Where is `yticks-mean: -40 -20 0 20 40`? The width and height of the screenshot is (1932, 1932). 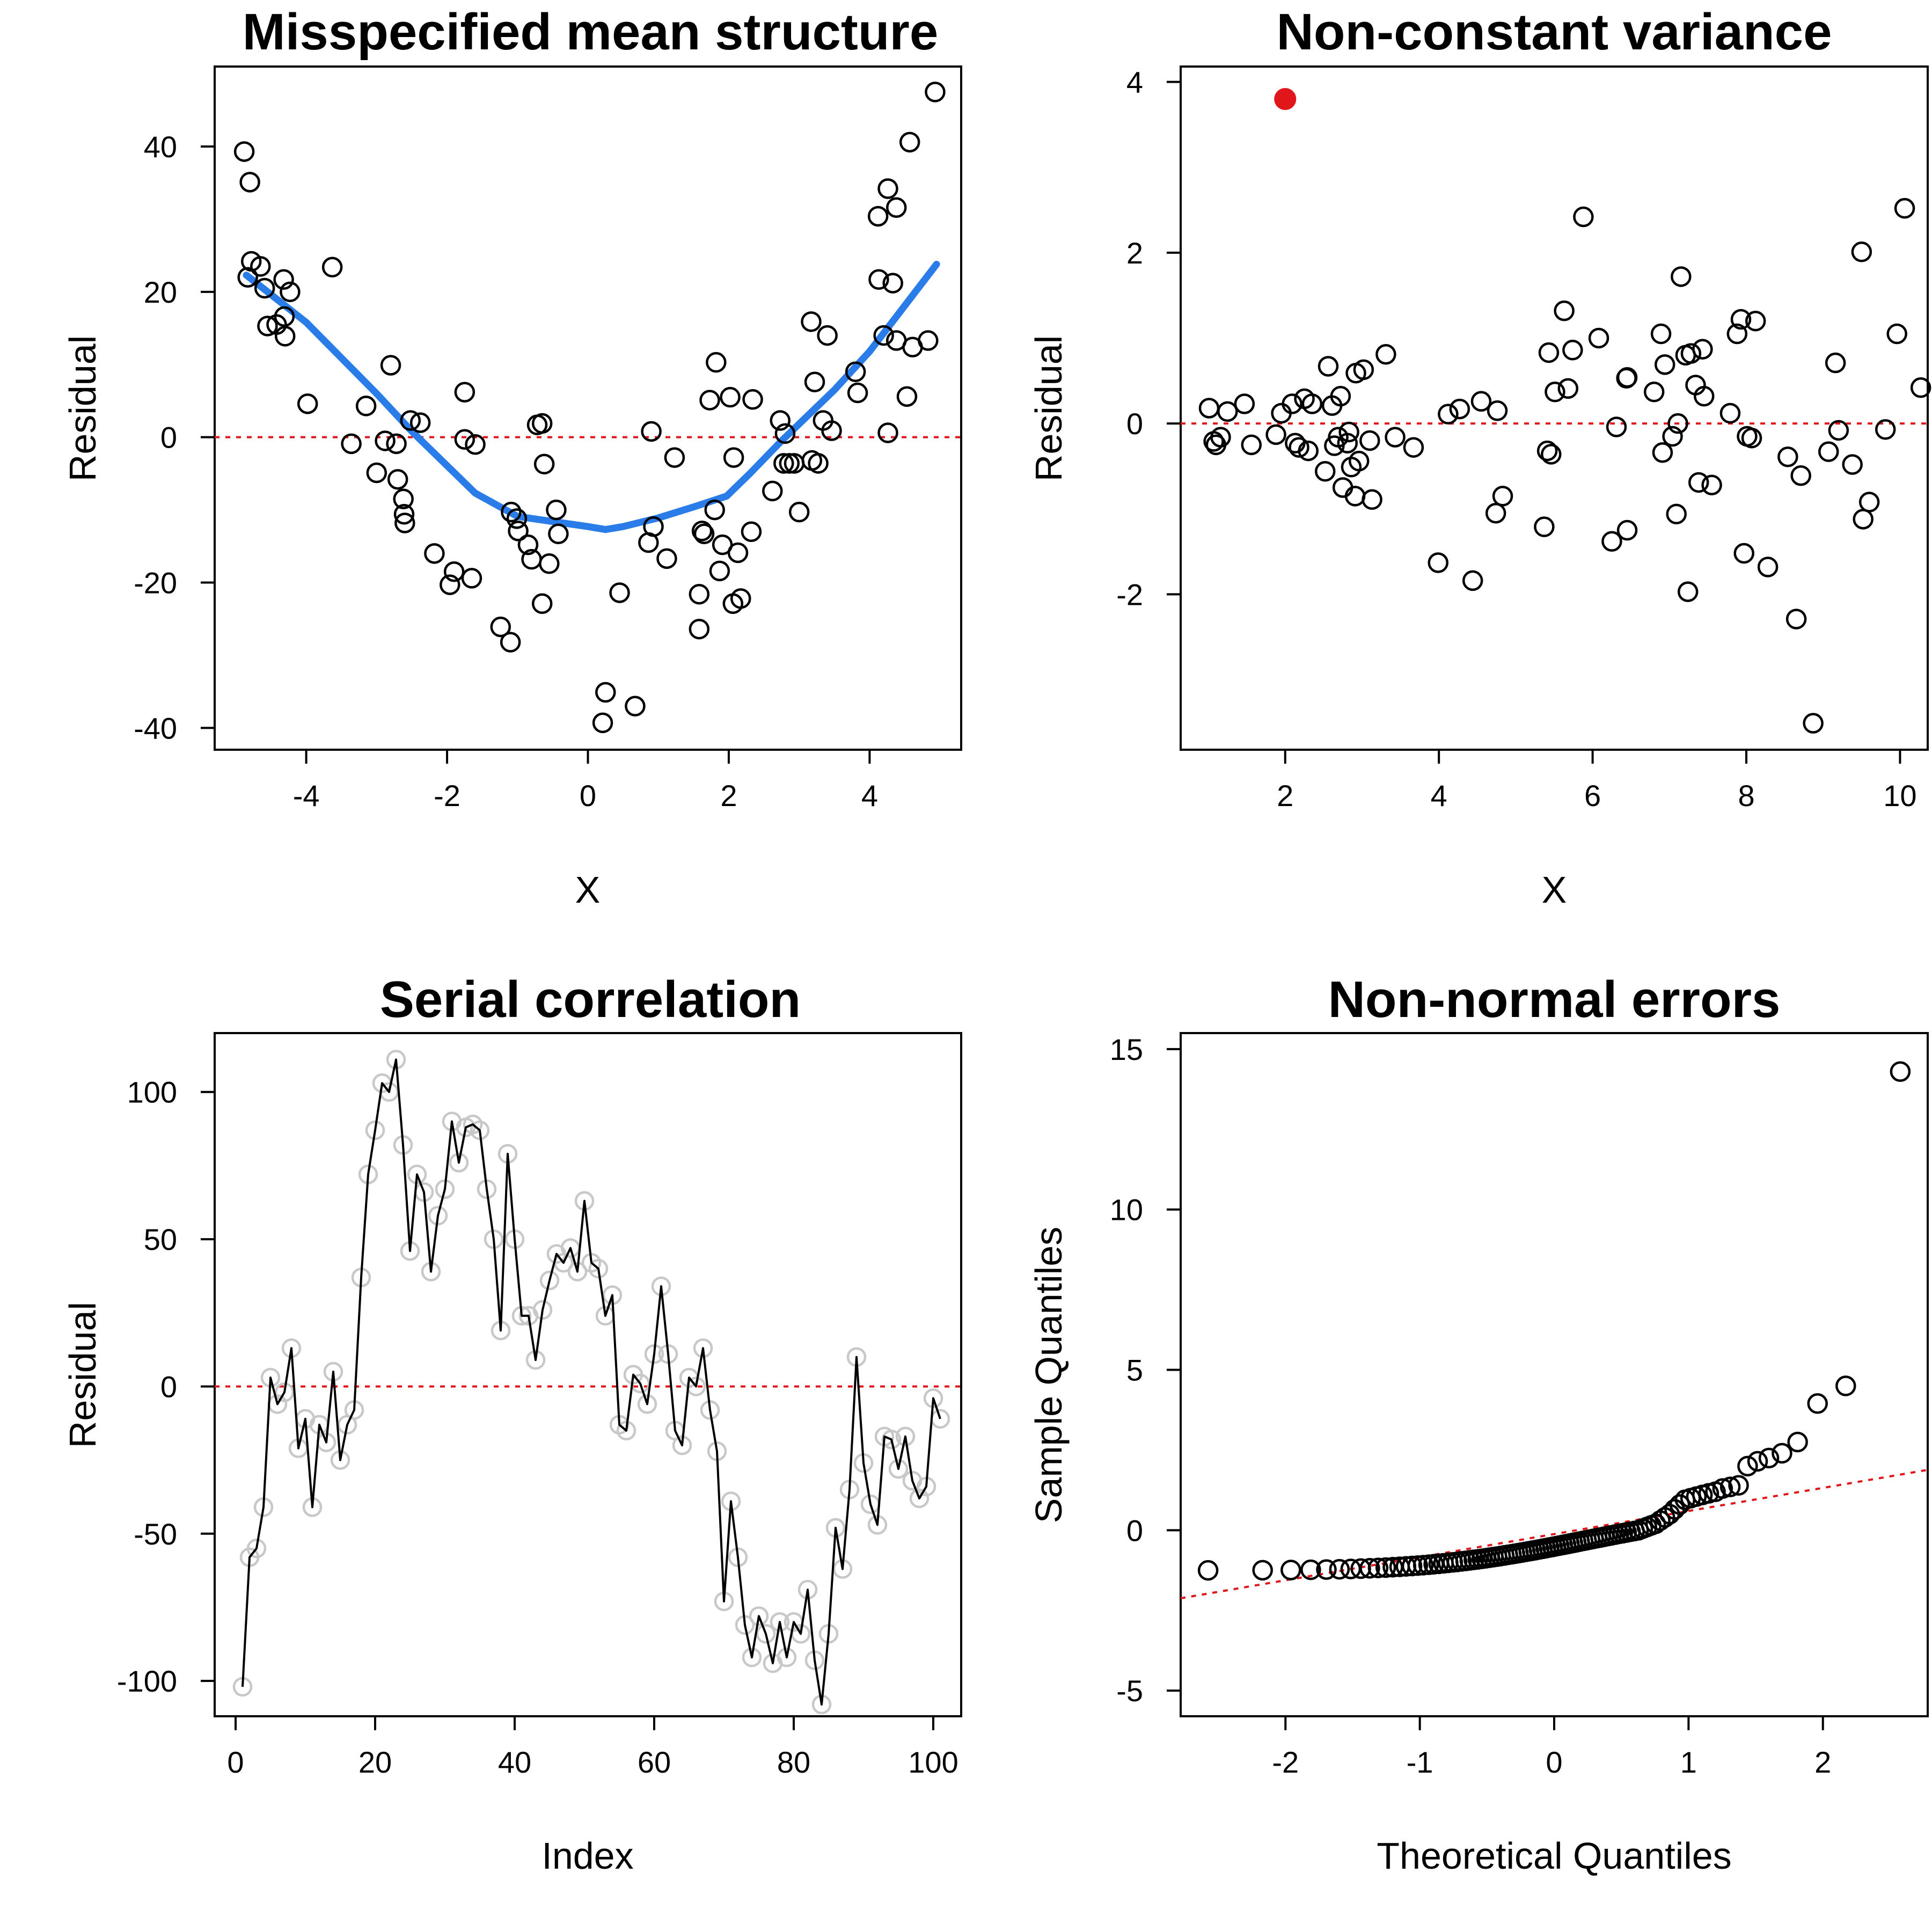 yticks-mean: -40 -20 0 20 40 is located at coordinates (174, 437).